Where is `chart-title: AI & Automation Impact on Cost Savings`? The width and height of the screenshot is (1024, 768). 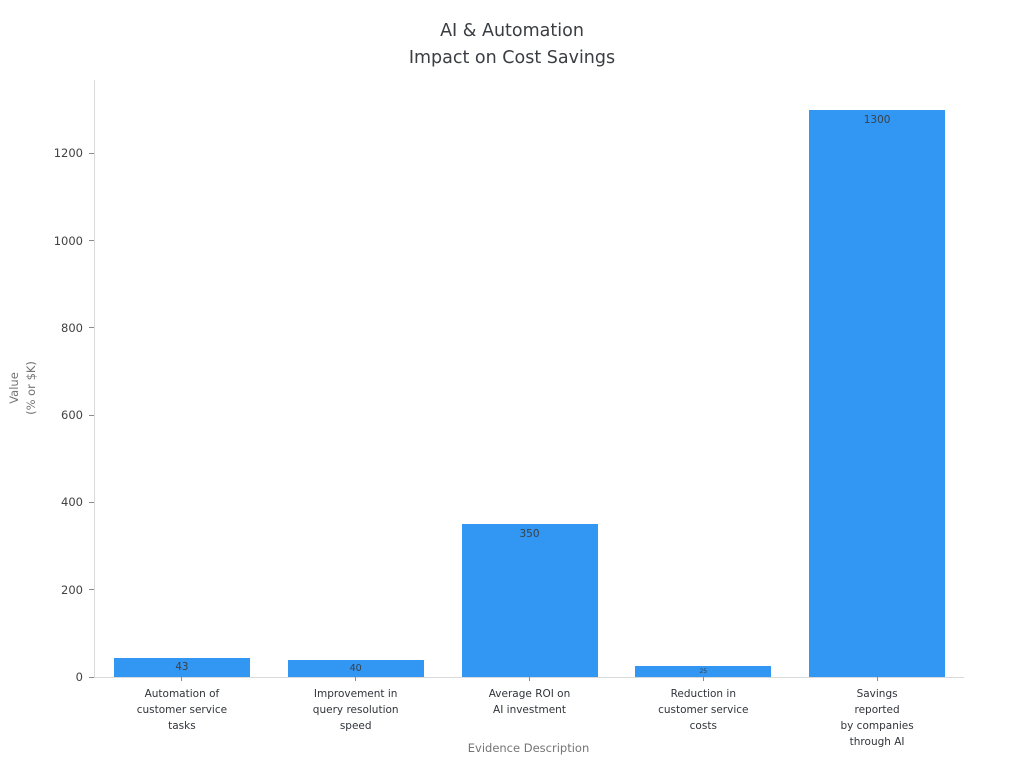
chart-title: AI & Automation Impact on Cost Savings is located at coordinates (512, 45).